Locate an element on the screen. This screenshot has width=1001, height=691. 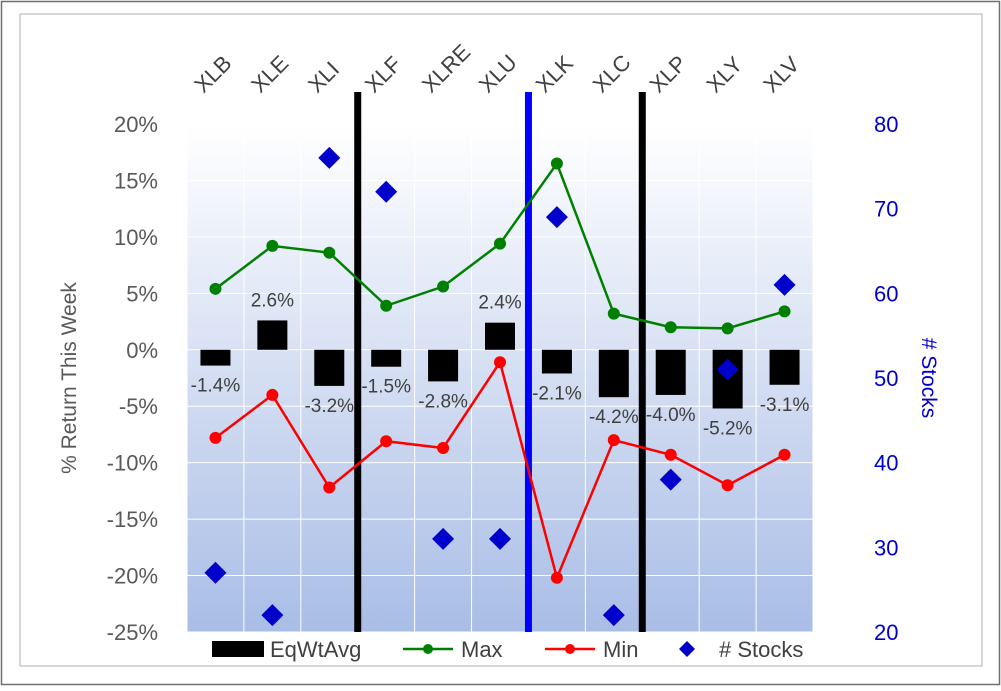
bar-xlk is located at coordinates (556, 361).